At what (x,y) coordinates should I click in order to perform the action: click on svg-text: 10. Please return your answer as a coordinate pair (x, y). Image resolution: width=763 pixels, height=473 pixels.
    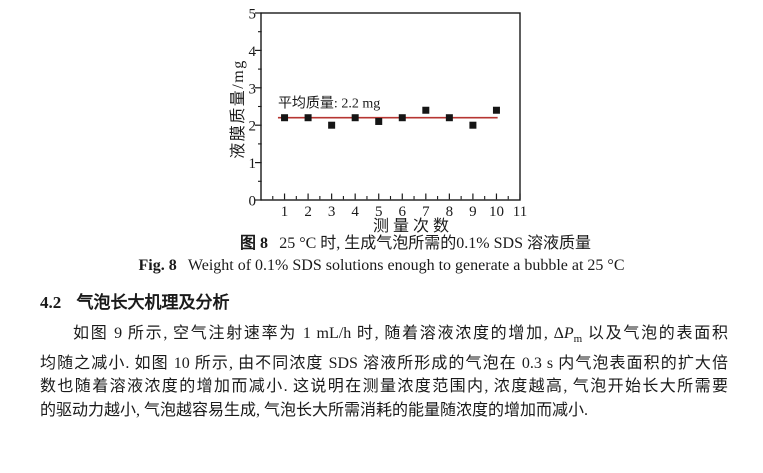
    Looking at the image, I should click on (496, 212).